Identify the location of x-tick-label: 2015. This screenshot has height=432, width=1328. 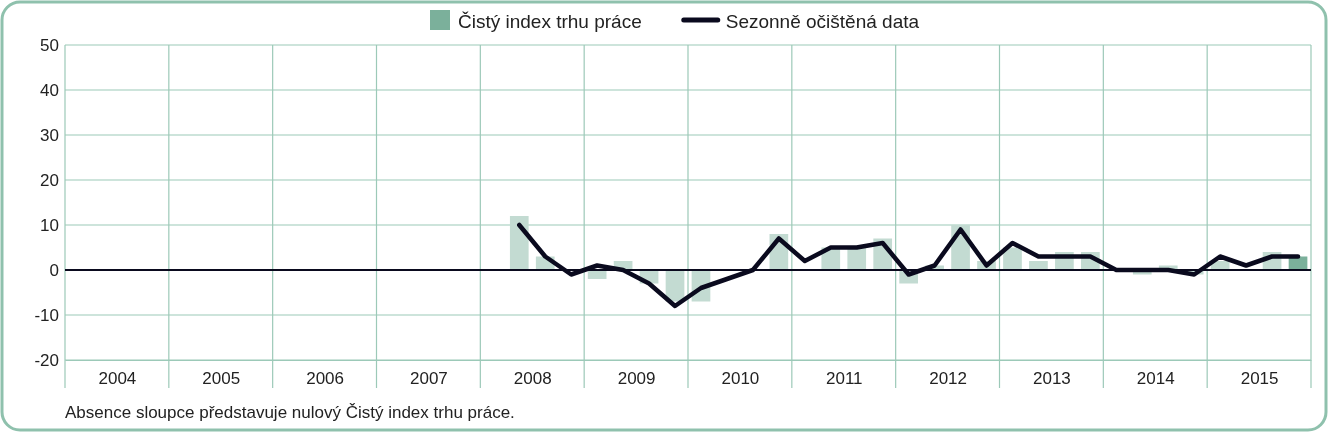
(1259, 379).